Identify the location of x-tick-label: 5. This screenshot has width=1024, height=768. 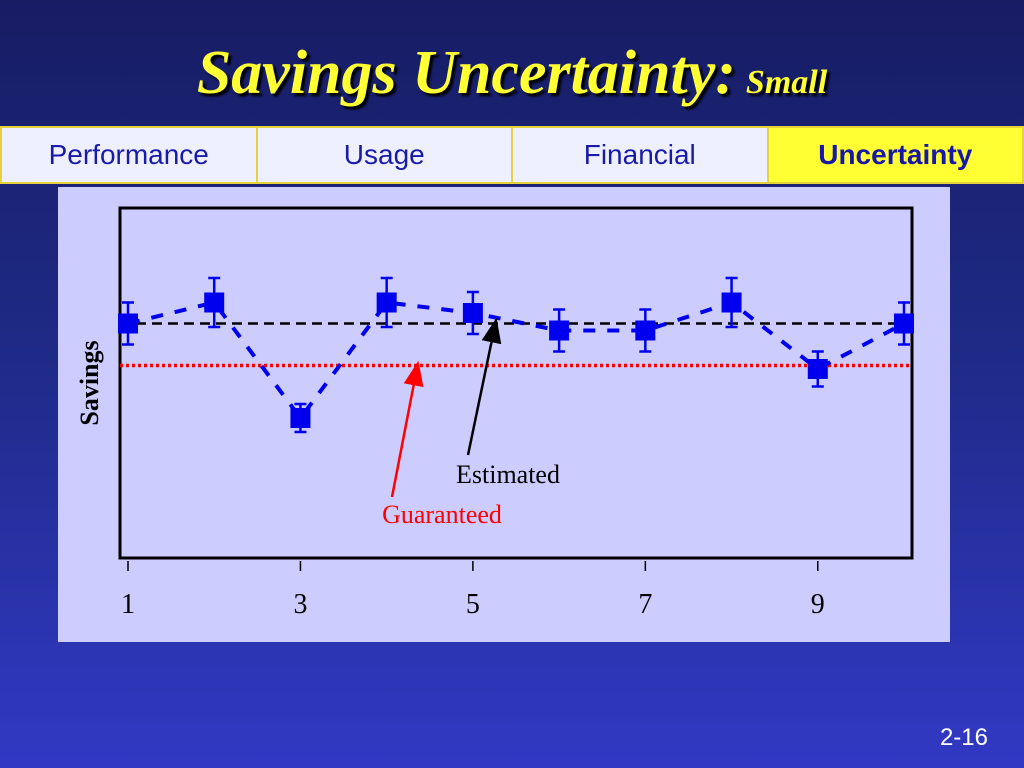
(473, 604).